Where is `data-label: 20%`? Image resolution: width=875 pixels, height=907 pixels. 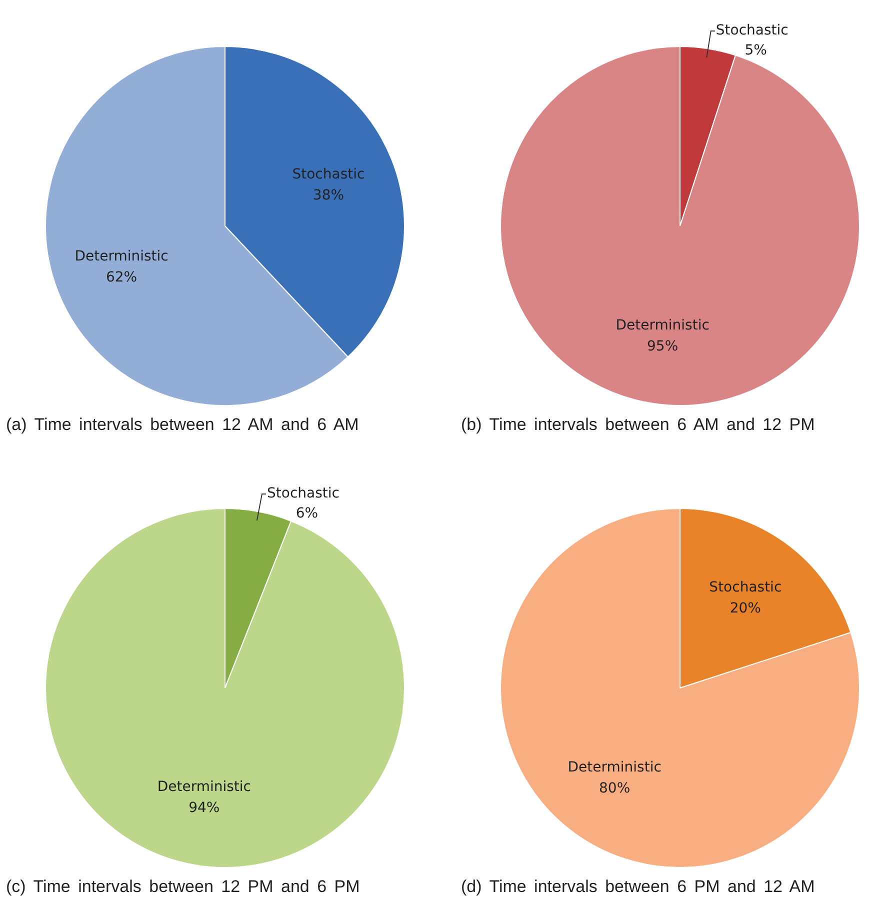
data-label: 20% is located at coordinates (745, 608).